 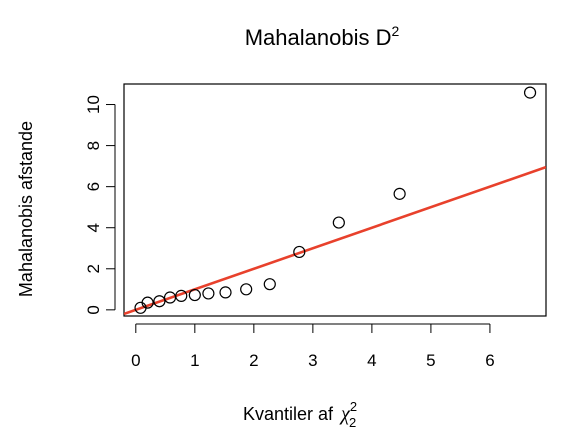 I want to click on chart-title-superscript: 2, so click(x=395, y=31).